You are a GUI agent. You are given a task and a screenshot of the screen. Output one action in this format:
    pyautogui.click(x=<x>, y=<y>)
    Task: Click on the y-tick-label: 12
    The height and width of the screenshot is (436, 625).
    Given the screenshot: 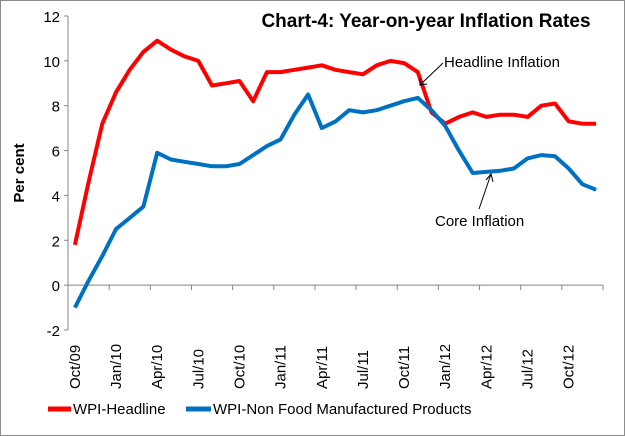 What is the action you would take?
    pyautogui.click(x=51, y=17)
    